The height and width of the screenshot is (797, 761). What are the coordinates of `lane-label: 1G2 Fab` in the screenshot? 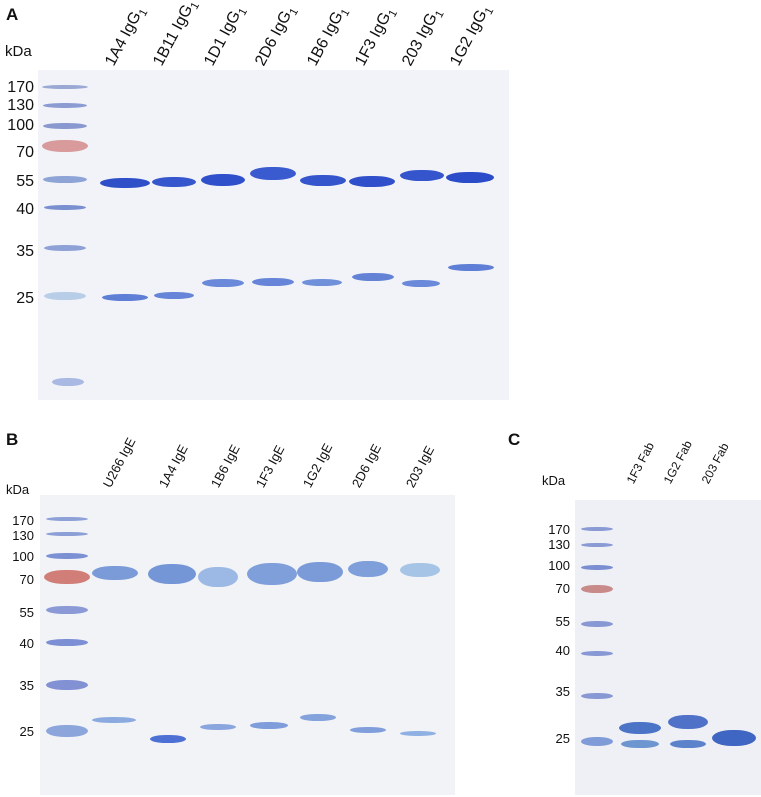 It's located at (677, 462).